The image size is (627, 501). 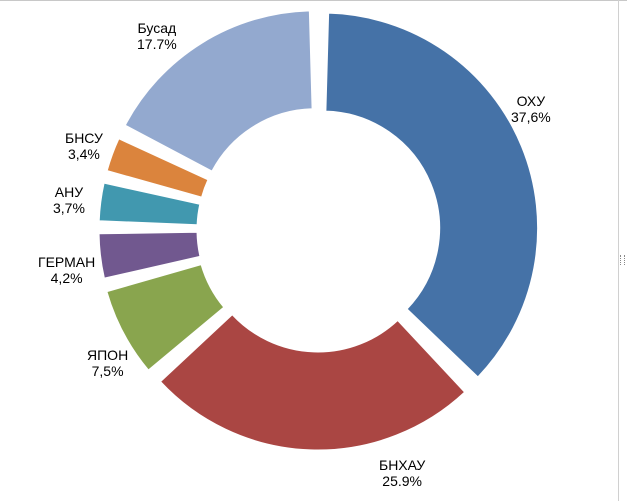 I want to click on slice-percent: 25.9%, so click(x=402, y=481).